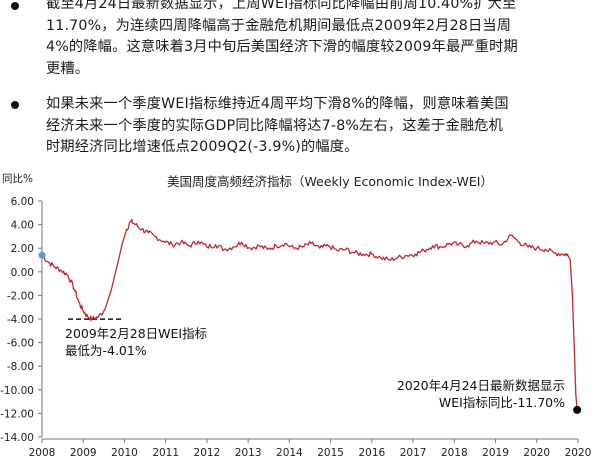 The width and height of the screenshot is (600, 468). I want to click on y-tick-label: 6.00, so click(22, 202).